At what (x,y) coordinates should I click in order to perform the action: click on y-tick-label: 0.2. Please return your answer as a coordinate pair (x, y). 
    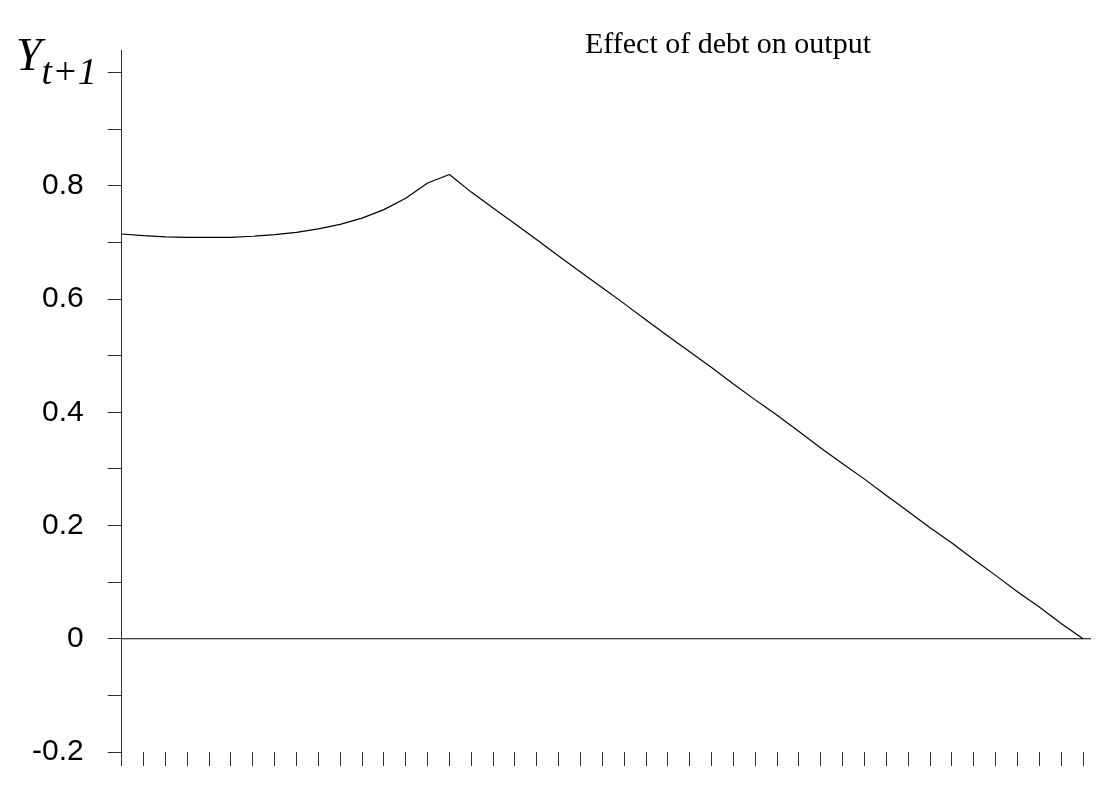
    Looking at the image, I should click on (62, 523).